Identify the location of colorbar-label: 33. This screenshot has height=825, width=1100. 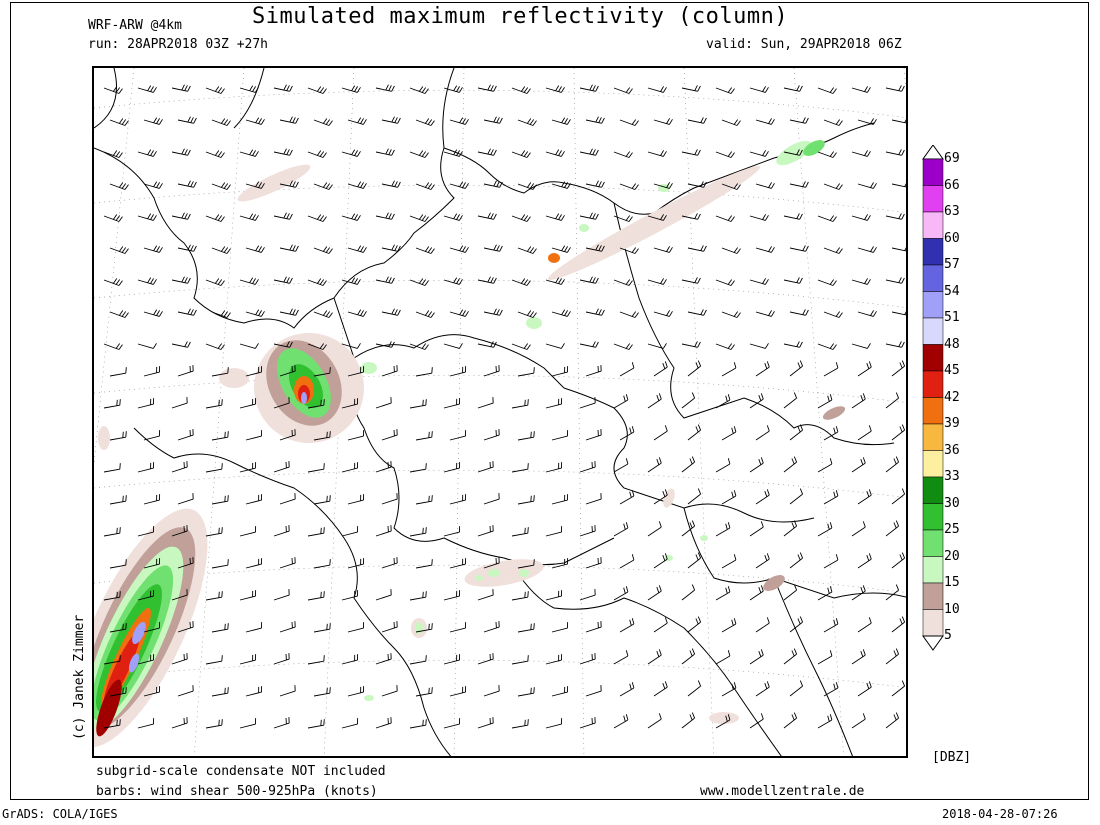
(952, 476).